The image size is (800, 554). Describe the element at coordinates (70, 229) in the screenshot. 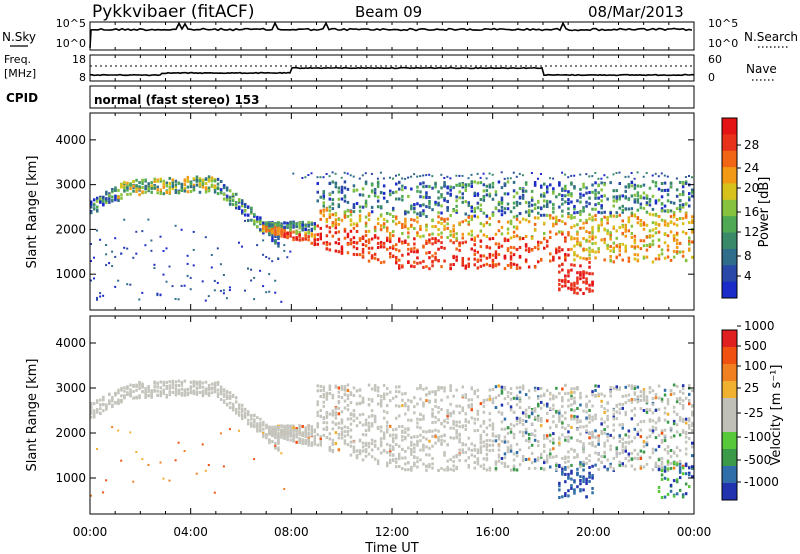

I see `y-tick-label: 2000` at that location.